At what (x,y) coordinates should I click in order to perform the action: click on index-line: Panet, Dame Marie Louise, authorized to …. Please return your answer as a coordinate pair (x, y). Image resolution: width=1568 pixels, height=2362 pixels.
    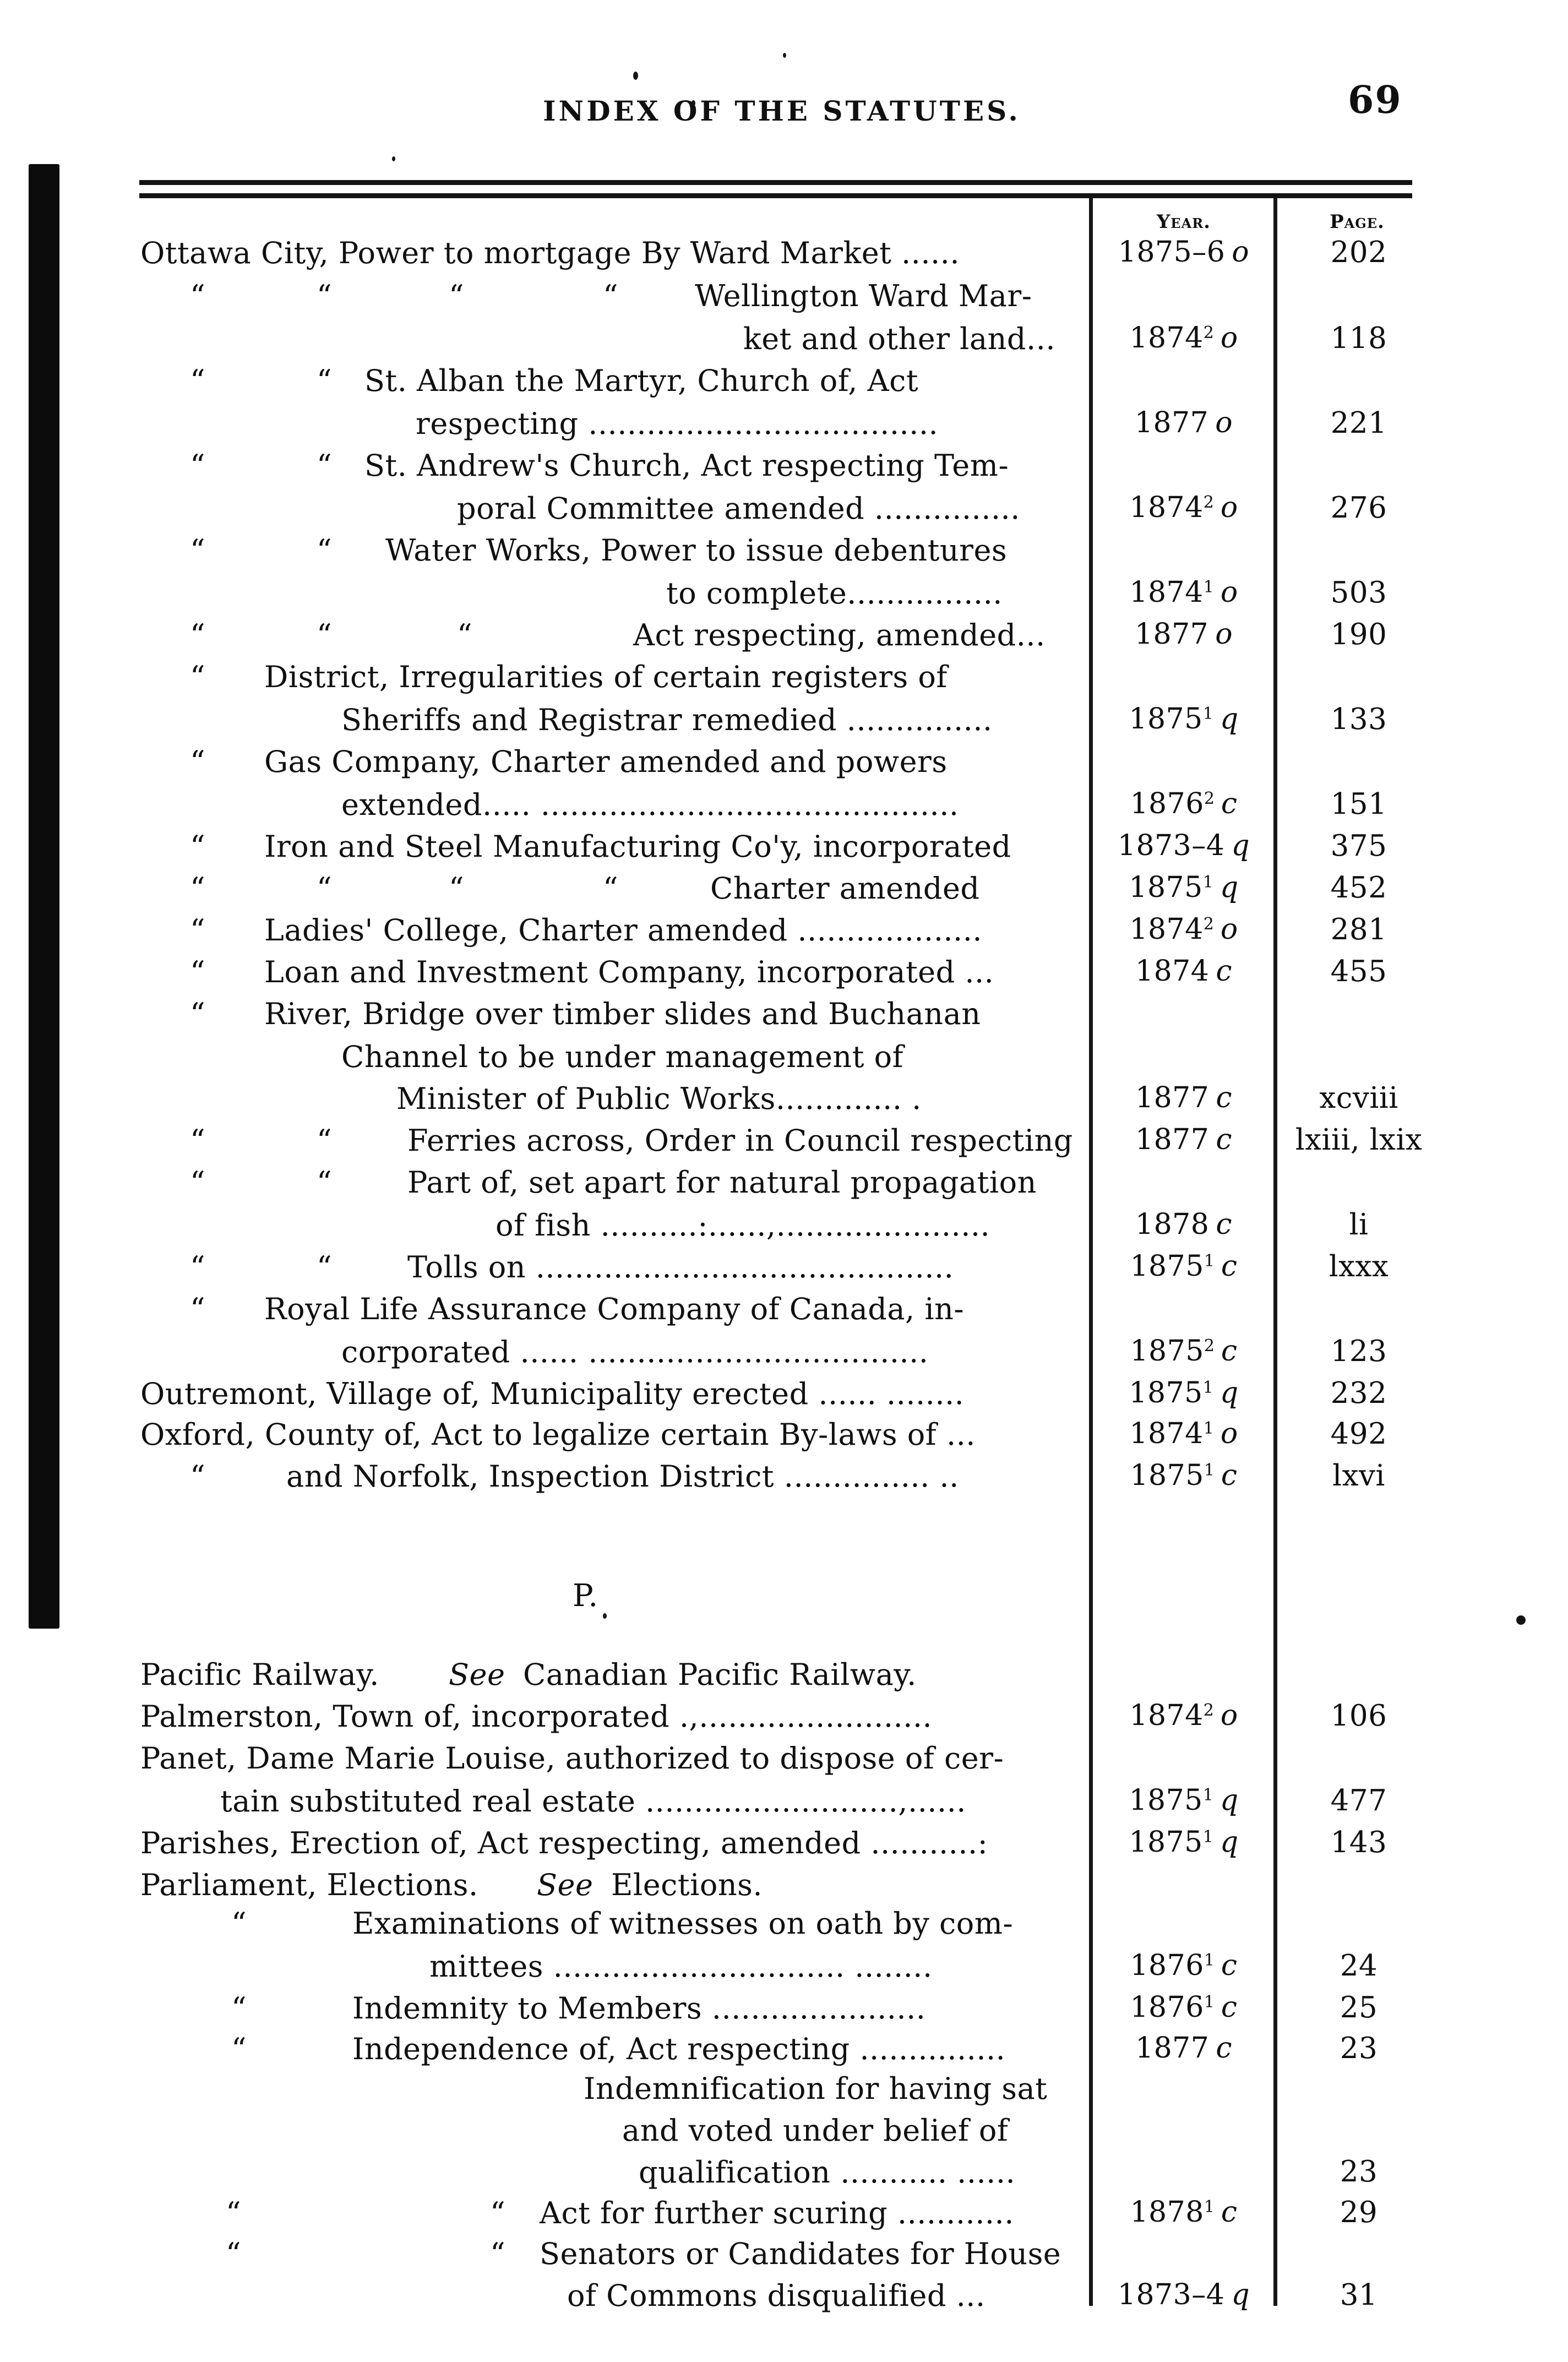
    Looking at the image, I should click on (784, 1763).